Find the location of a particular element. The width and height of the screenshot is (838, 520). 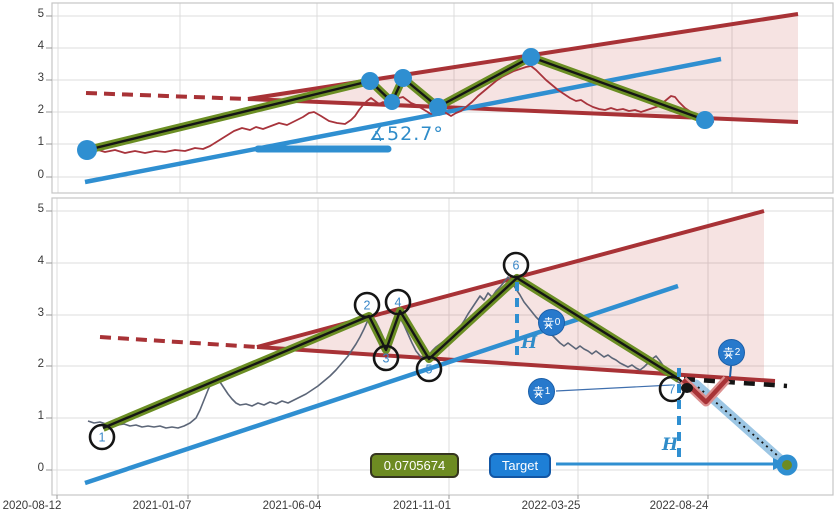

target-box: Target is located at coordinates (520, 465).